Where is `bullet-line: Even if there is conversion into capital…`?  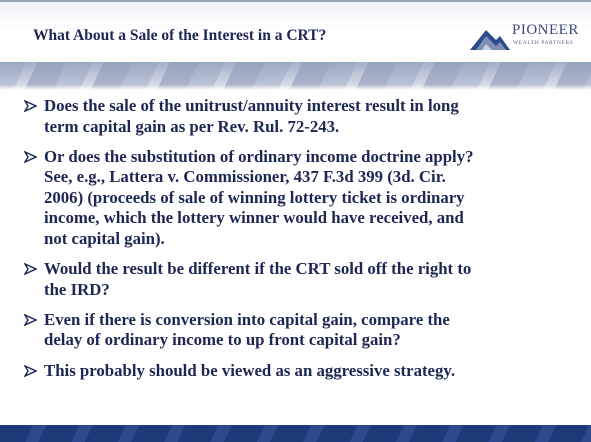 bullet-line: Even if there is conversion into capital… is located at coordinates (247, 319).